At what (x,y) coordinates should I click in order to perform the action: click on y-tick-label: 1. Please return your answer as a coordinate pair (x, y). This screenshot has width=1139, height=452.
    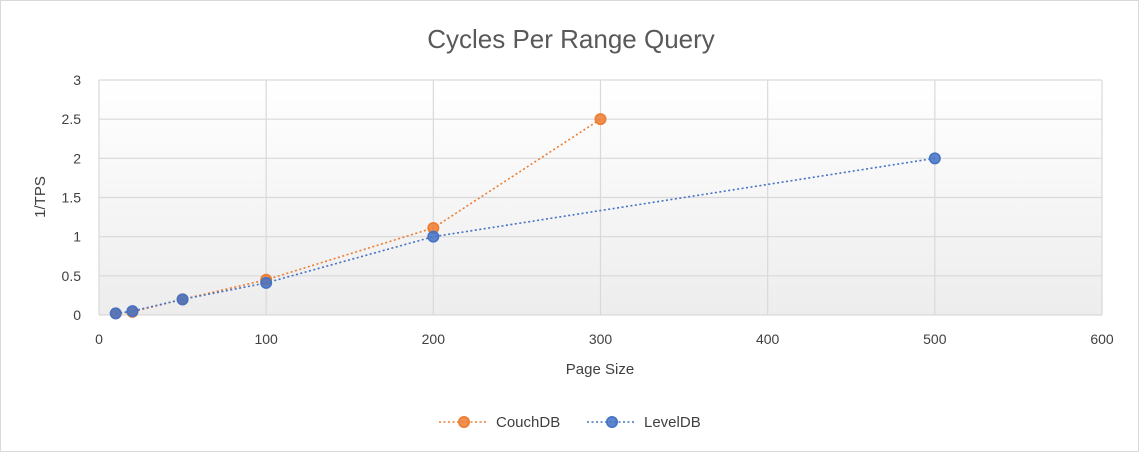
    Looking at the image, I should click on (77, 237).